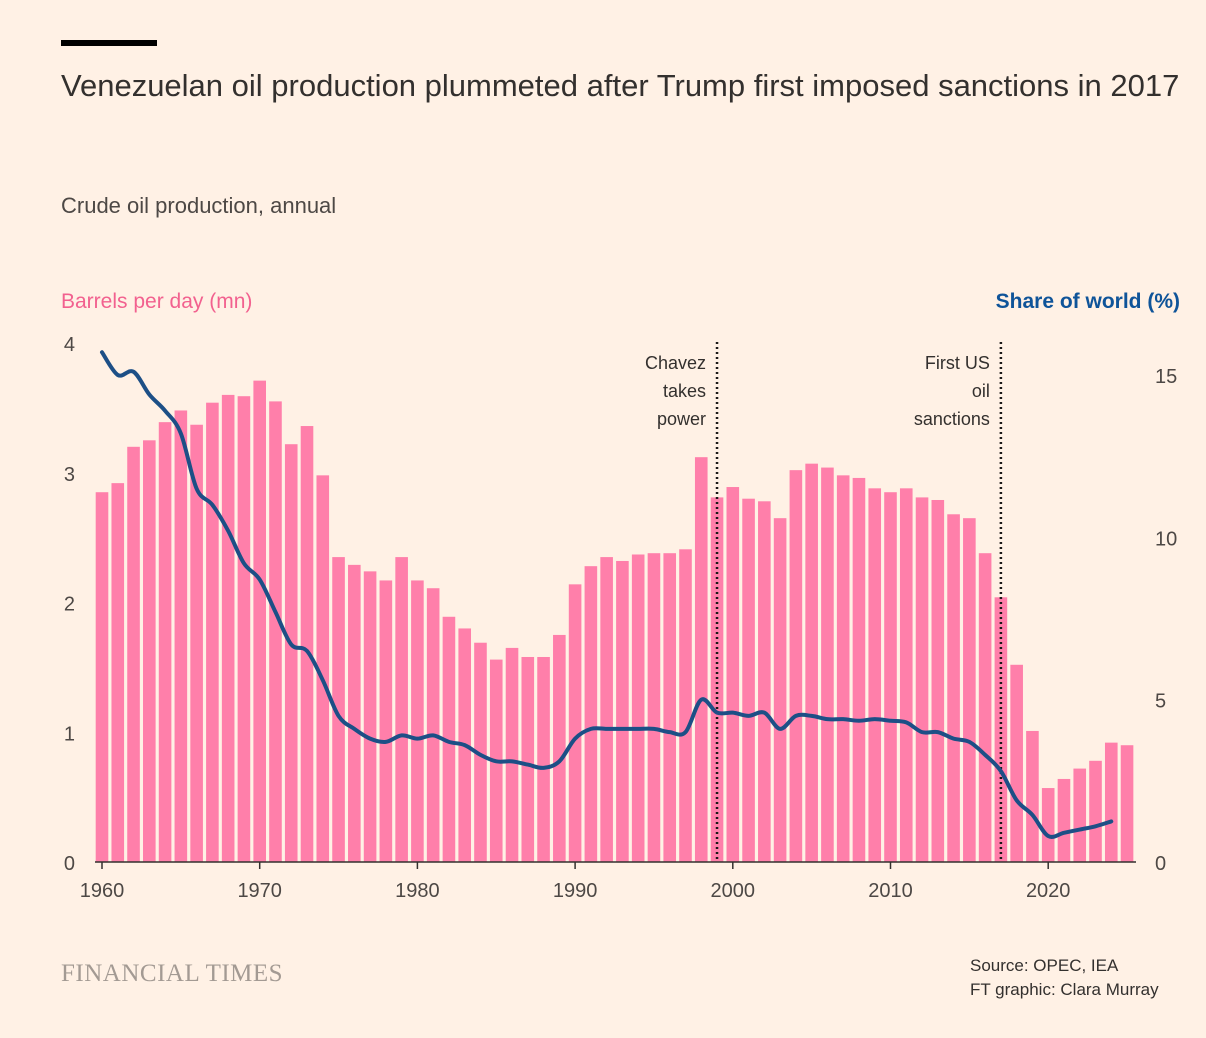  What do you see at coordinates (157, 301) in the screenshot?
I see `left-axis-label: Barrels per day (mn)` at bounding box center [157, 301].